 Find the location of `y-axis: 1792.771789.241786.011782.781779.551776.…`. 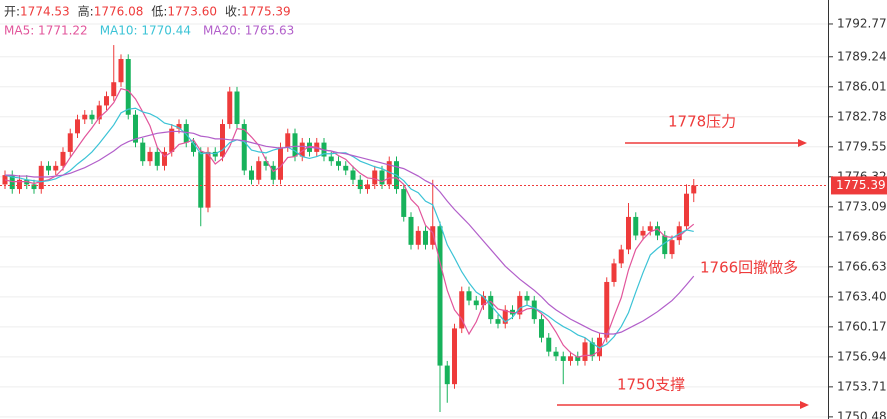

y-axis: 1792.771789.241786.011782.781779.551776.… is located at coordinates (857, 217).